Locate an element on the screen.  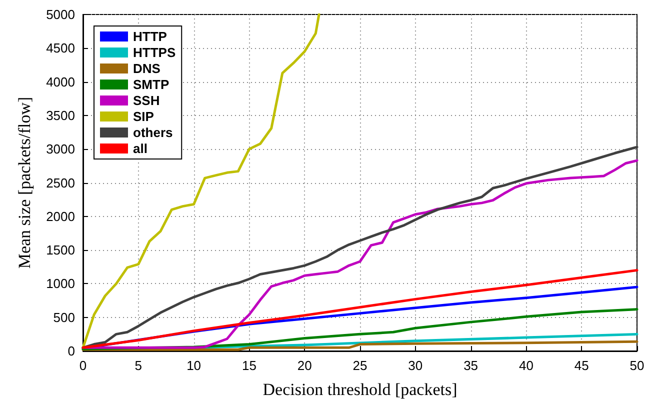
y-axis-title: Mean size [packets/flow] is located at coordinates (24, 182).